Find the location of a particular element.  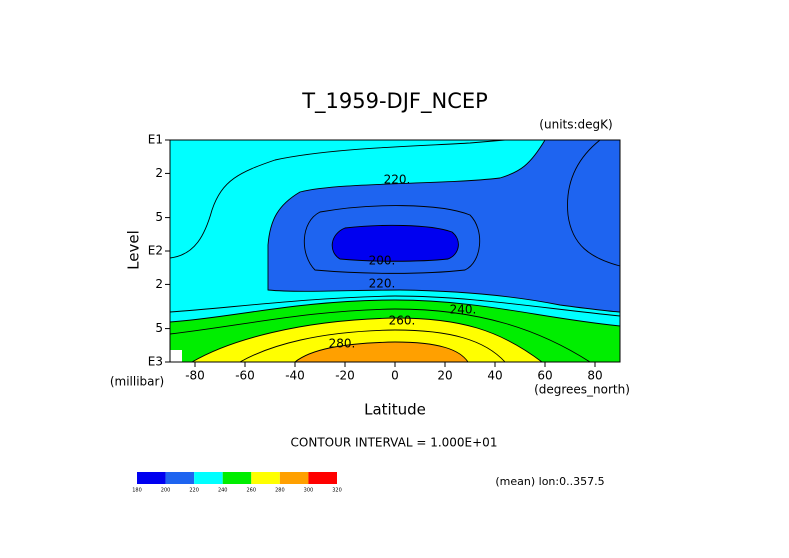

y-units: (millibar) is located at coordinates (137, 382).